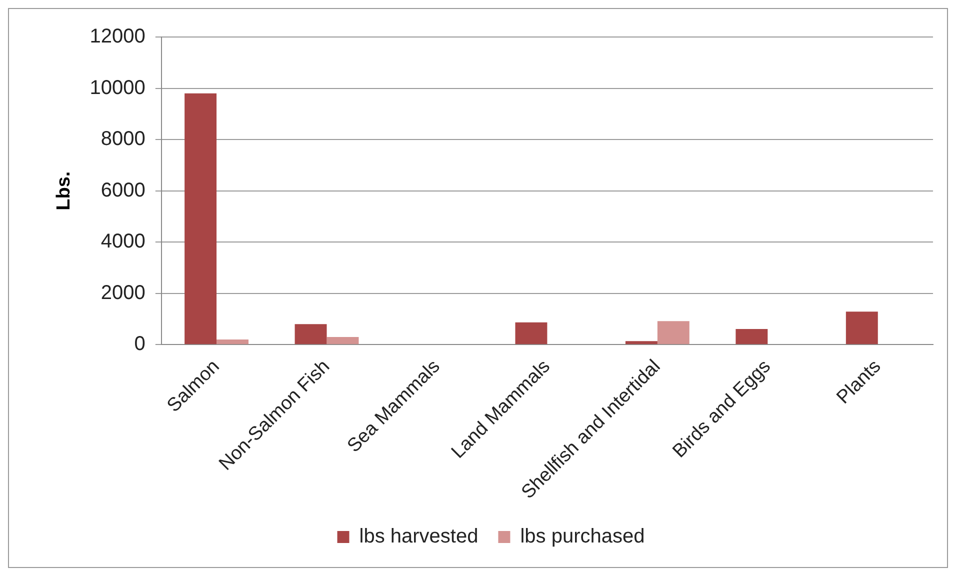 Image resolution: width=956 pixels, height=577 pixels. I want to click on y-tick-label: 4000, so click(123, 241).